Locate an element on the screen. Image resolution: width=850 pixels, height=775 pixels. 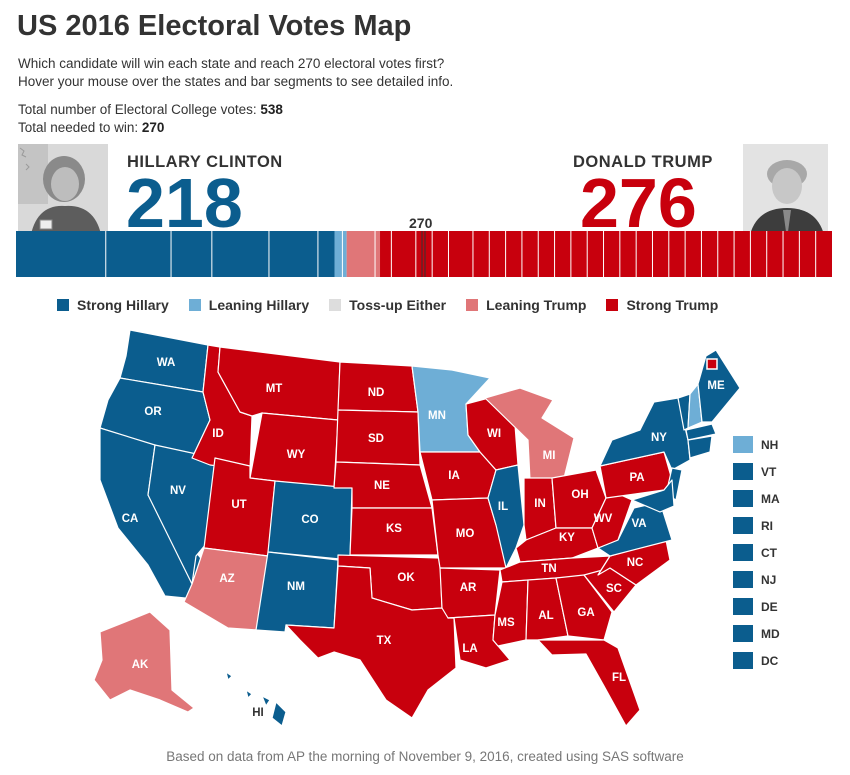
state-label-CA: CA is located at coordinates (130, 519).